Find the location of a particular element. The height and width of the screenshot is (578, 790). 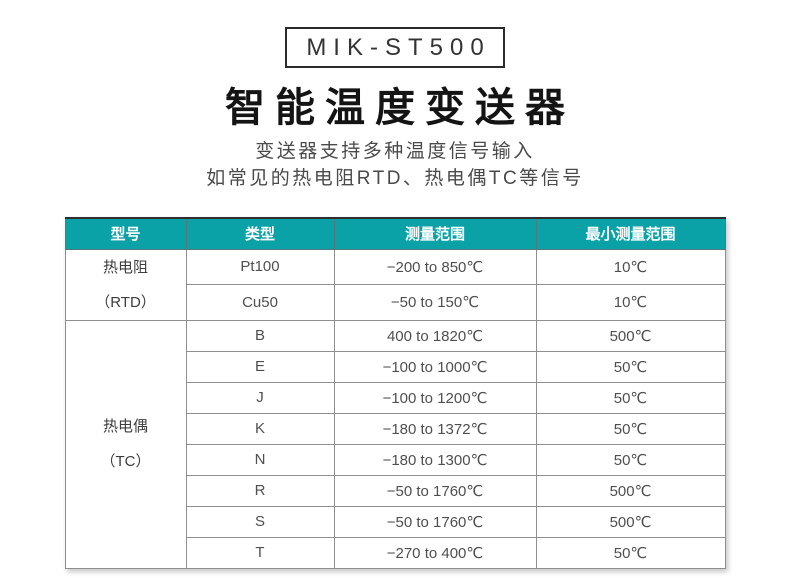

range-cell: −100 to 1000℃ is located at coordinates (435, 366).